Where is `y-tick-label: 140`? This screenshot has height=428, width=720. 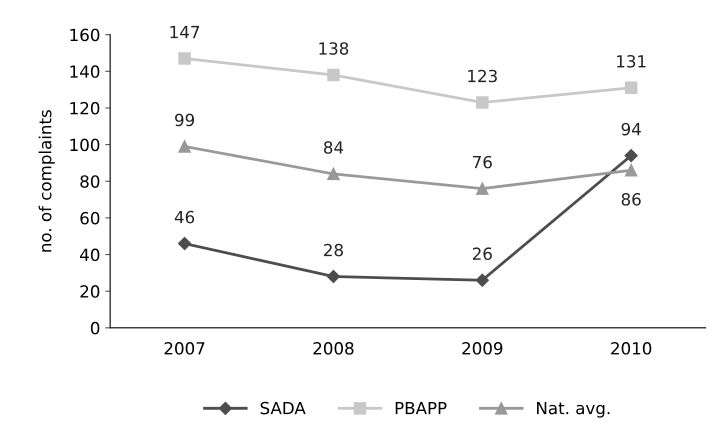
y-tick-label: 140 is located at coordinates (85, 71).